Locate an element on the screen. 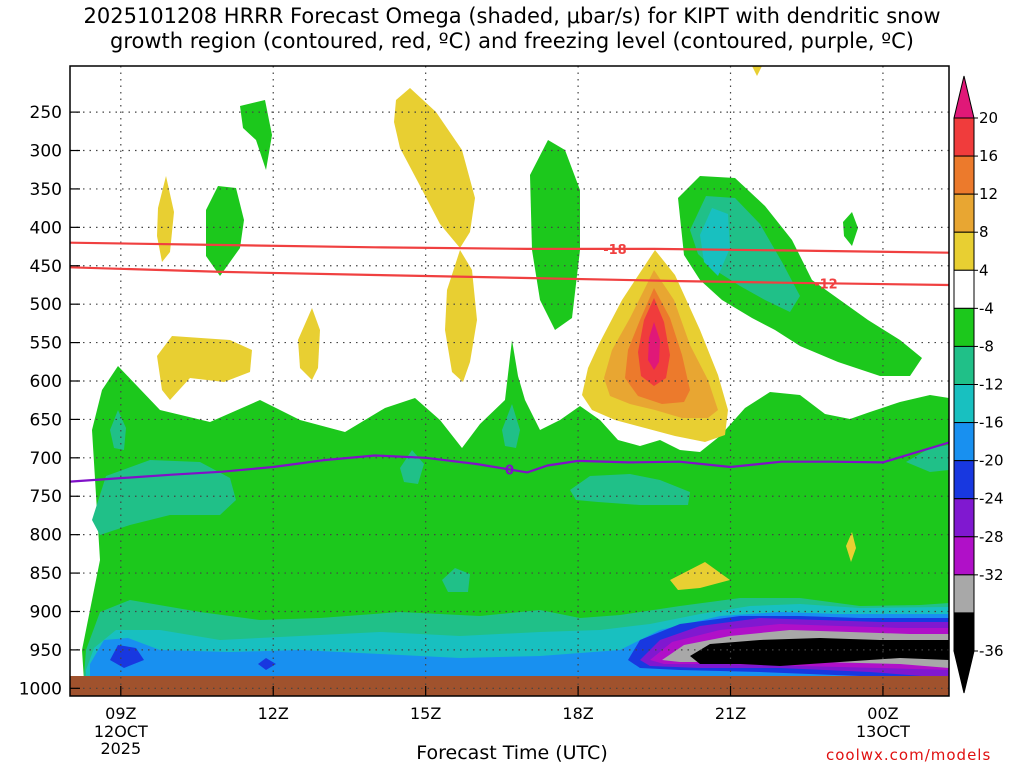 The height and width of the screenshot is (768, 1024). y-tick-label-500: 500 is located at coordinates (46, 305).